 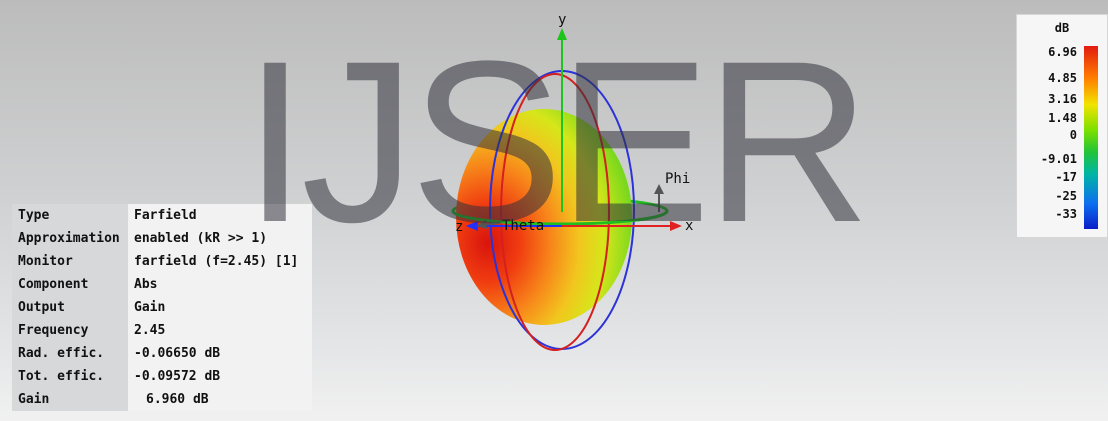 I want to click on table-row: Monitor farfield (f=2.45) [1], so click(x=162, y=261).